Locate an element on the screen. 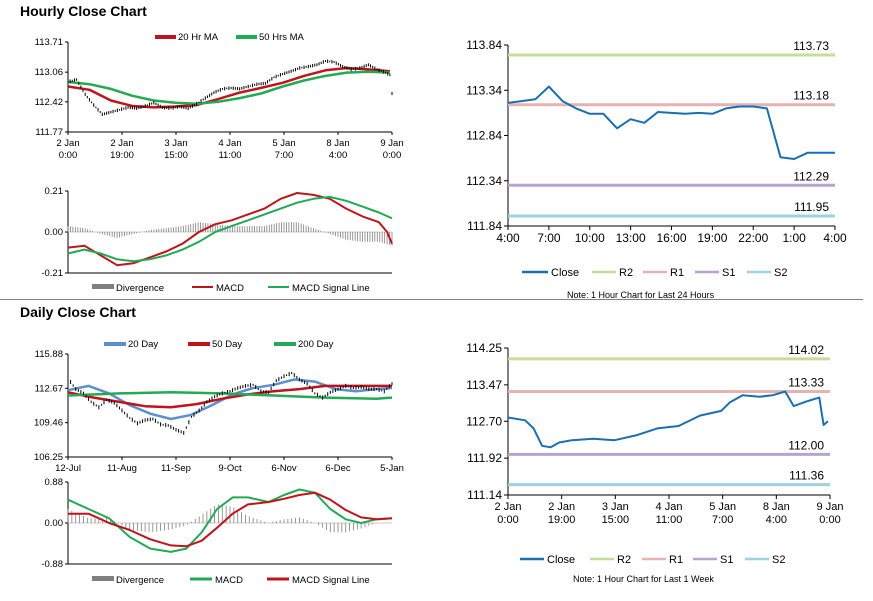 The height and width of the screenshot is (601, 873). daily-levels-legend: Close R2 R1 S1 S2 is located at coordinates (652, 560).